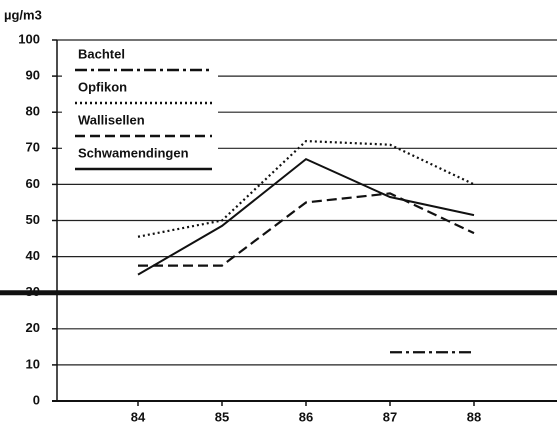  What do you see at coordinates (33, 183) in the screenshot?
I see `y-tick-label: 60` at bounding box center [33, 183].